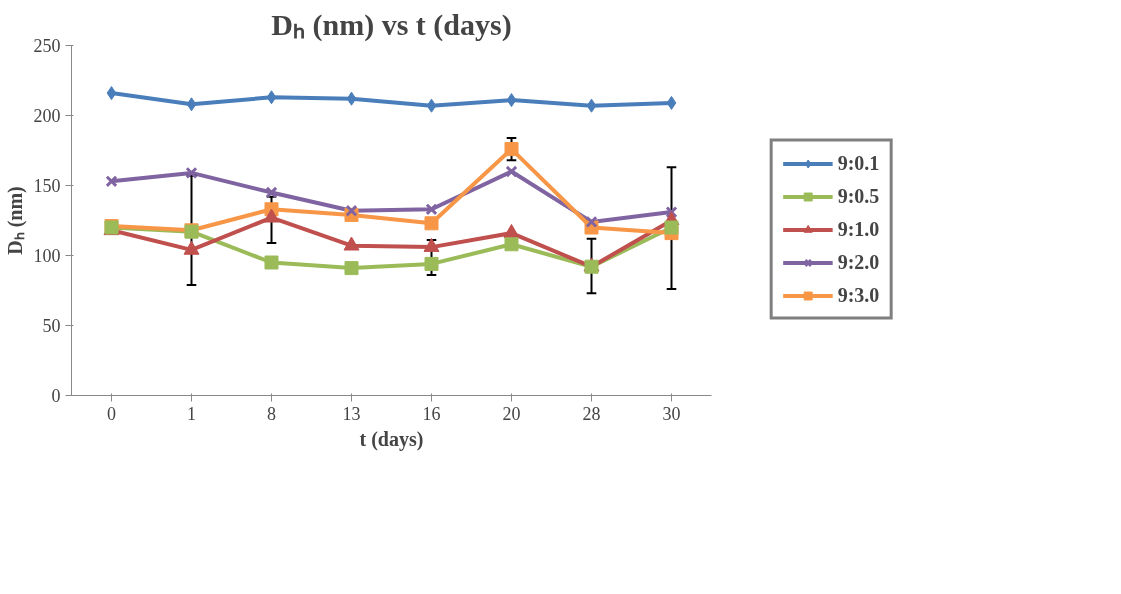 This screenshot has width=1121, height=594. Describe the element at coordinates (591, 413) in the screenshot. I see `x-tick-label: 28` at that location.